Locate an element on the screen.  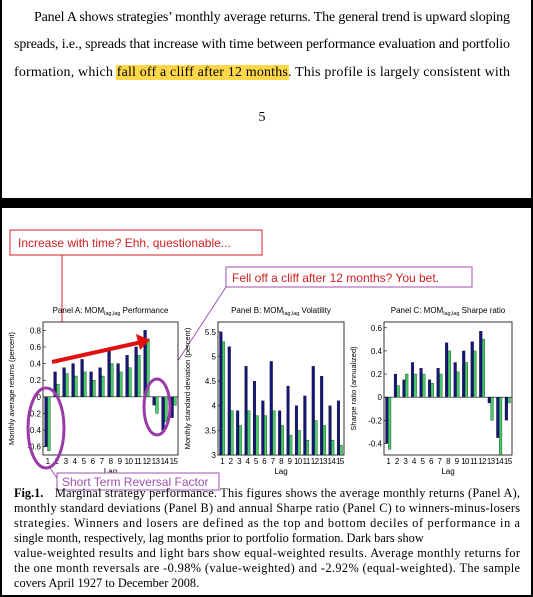
x-tick-label: 8 is located at coordinates (448, 461).